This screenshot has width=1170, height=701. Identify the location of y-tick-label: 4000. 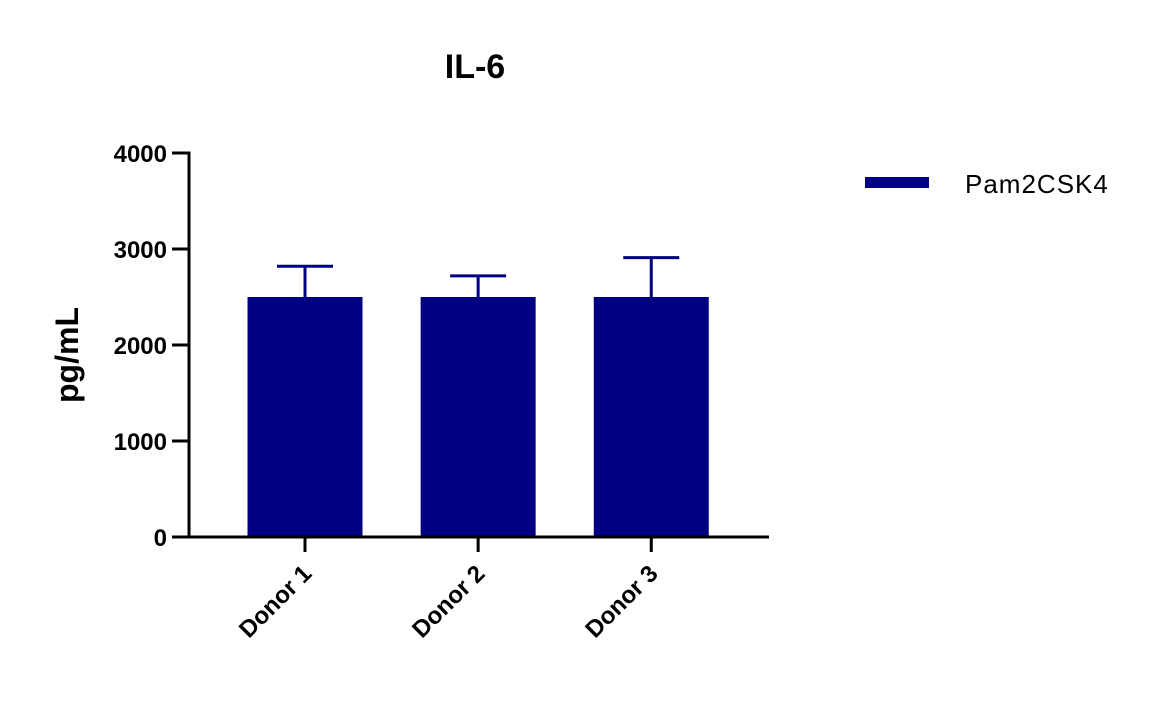
(140, 154).